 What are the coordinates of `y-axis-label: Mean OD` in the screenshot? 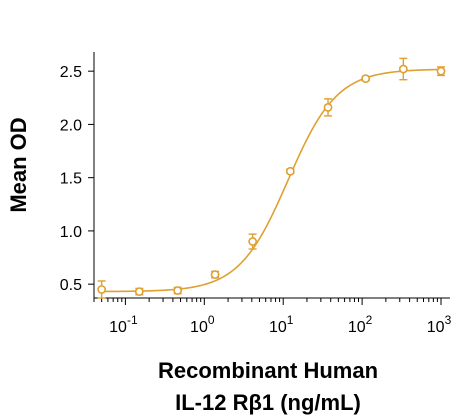 It's located at (18, 164).